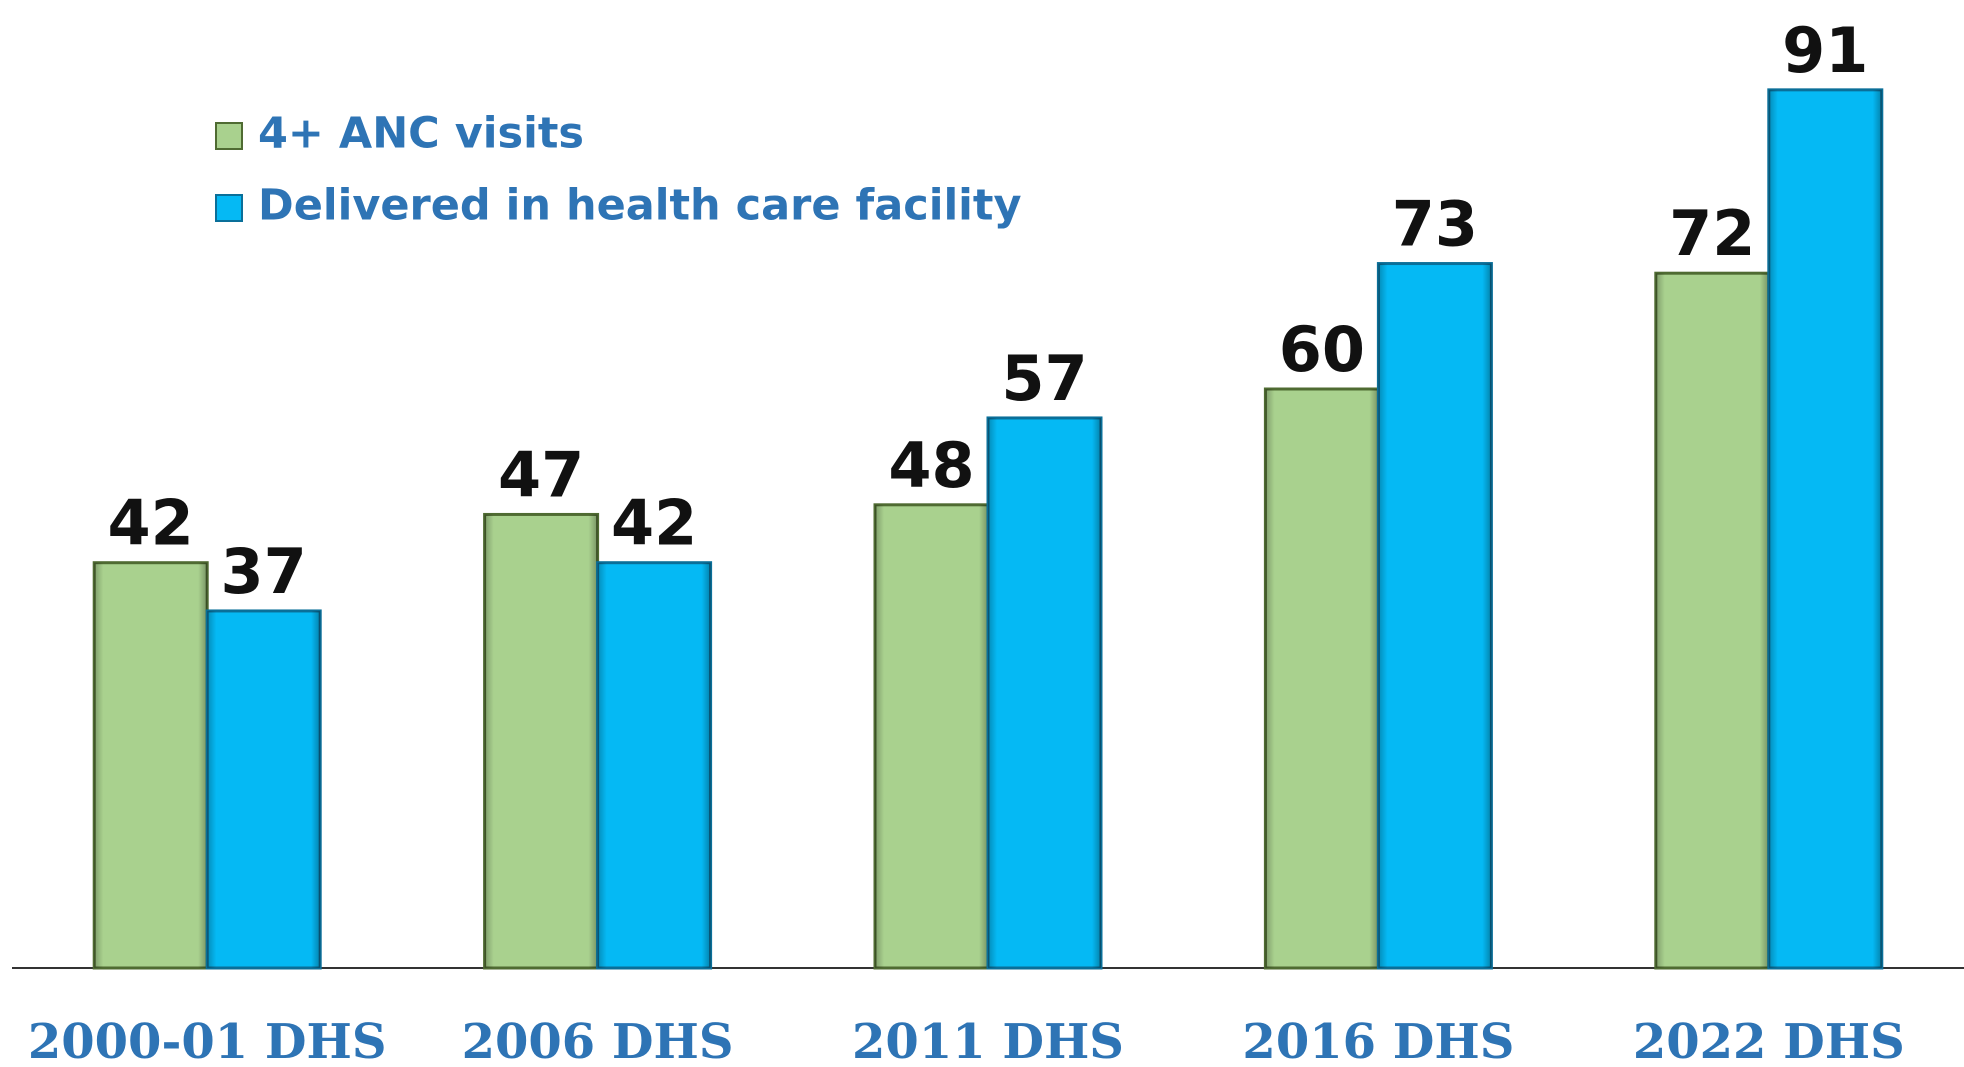  I want to click on data-label: 73, so click(1435, 224).